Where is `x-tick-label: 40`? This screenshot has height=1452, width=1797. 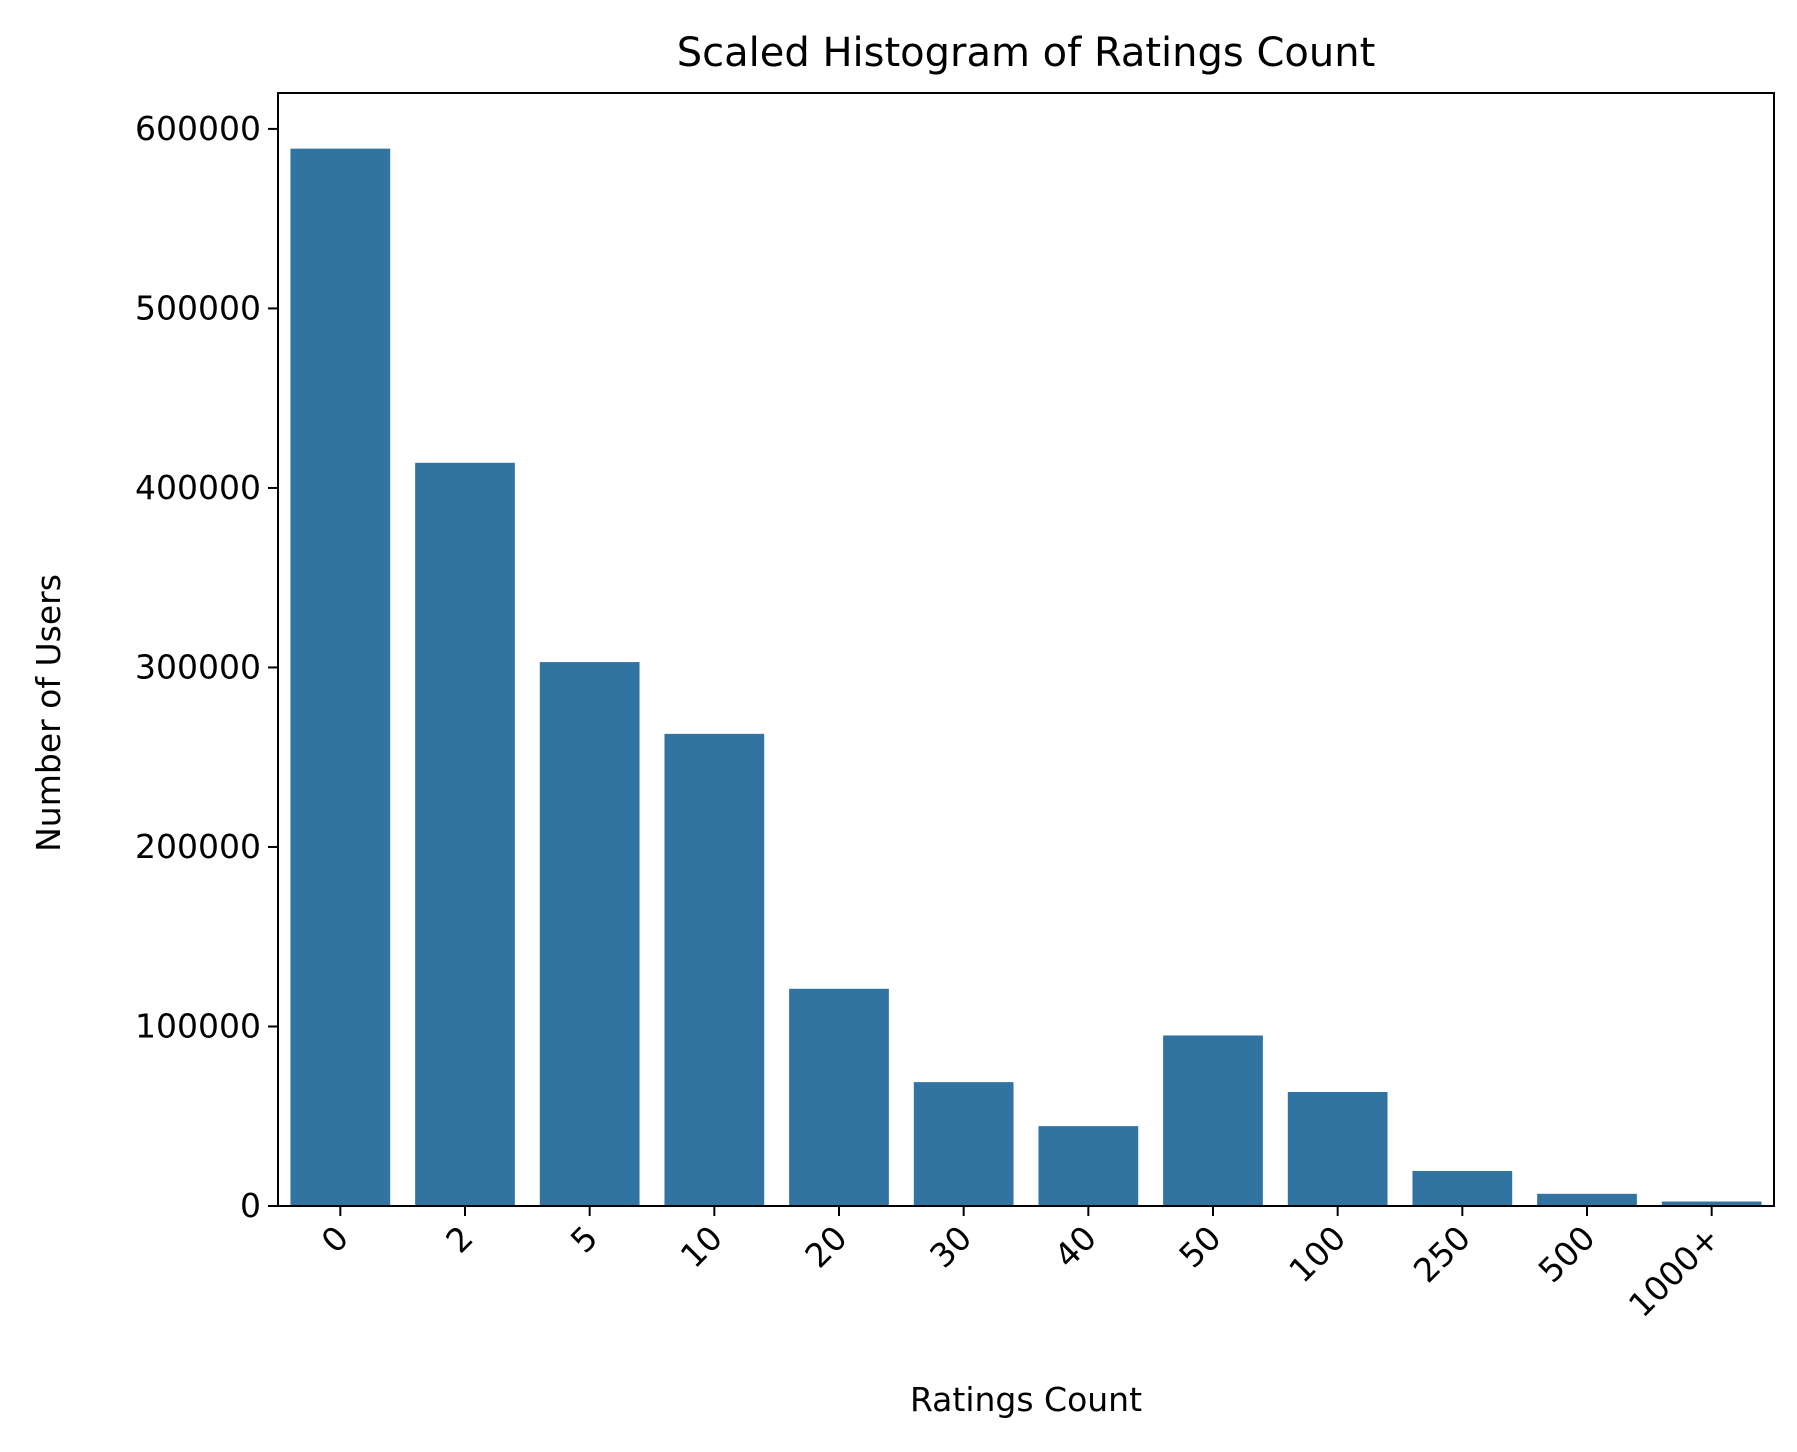 x-tick-label: 40 is located at coordinates (1075, 1246).